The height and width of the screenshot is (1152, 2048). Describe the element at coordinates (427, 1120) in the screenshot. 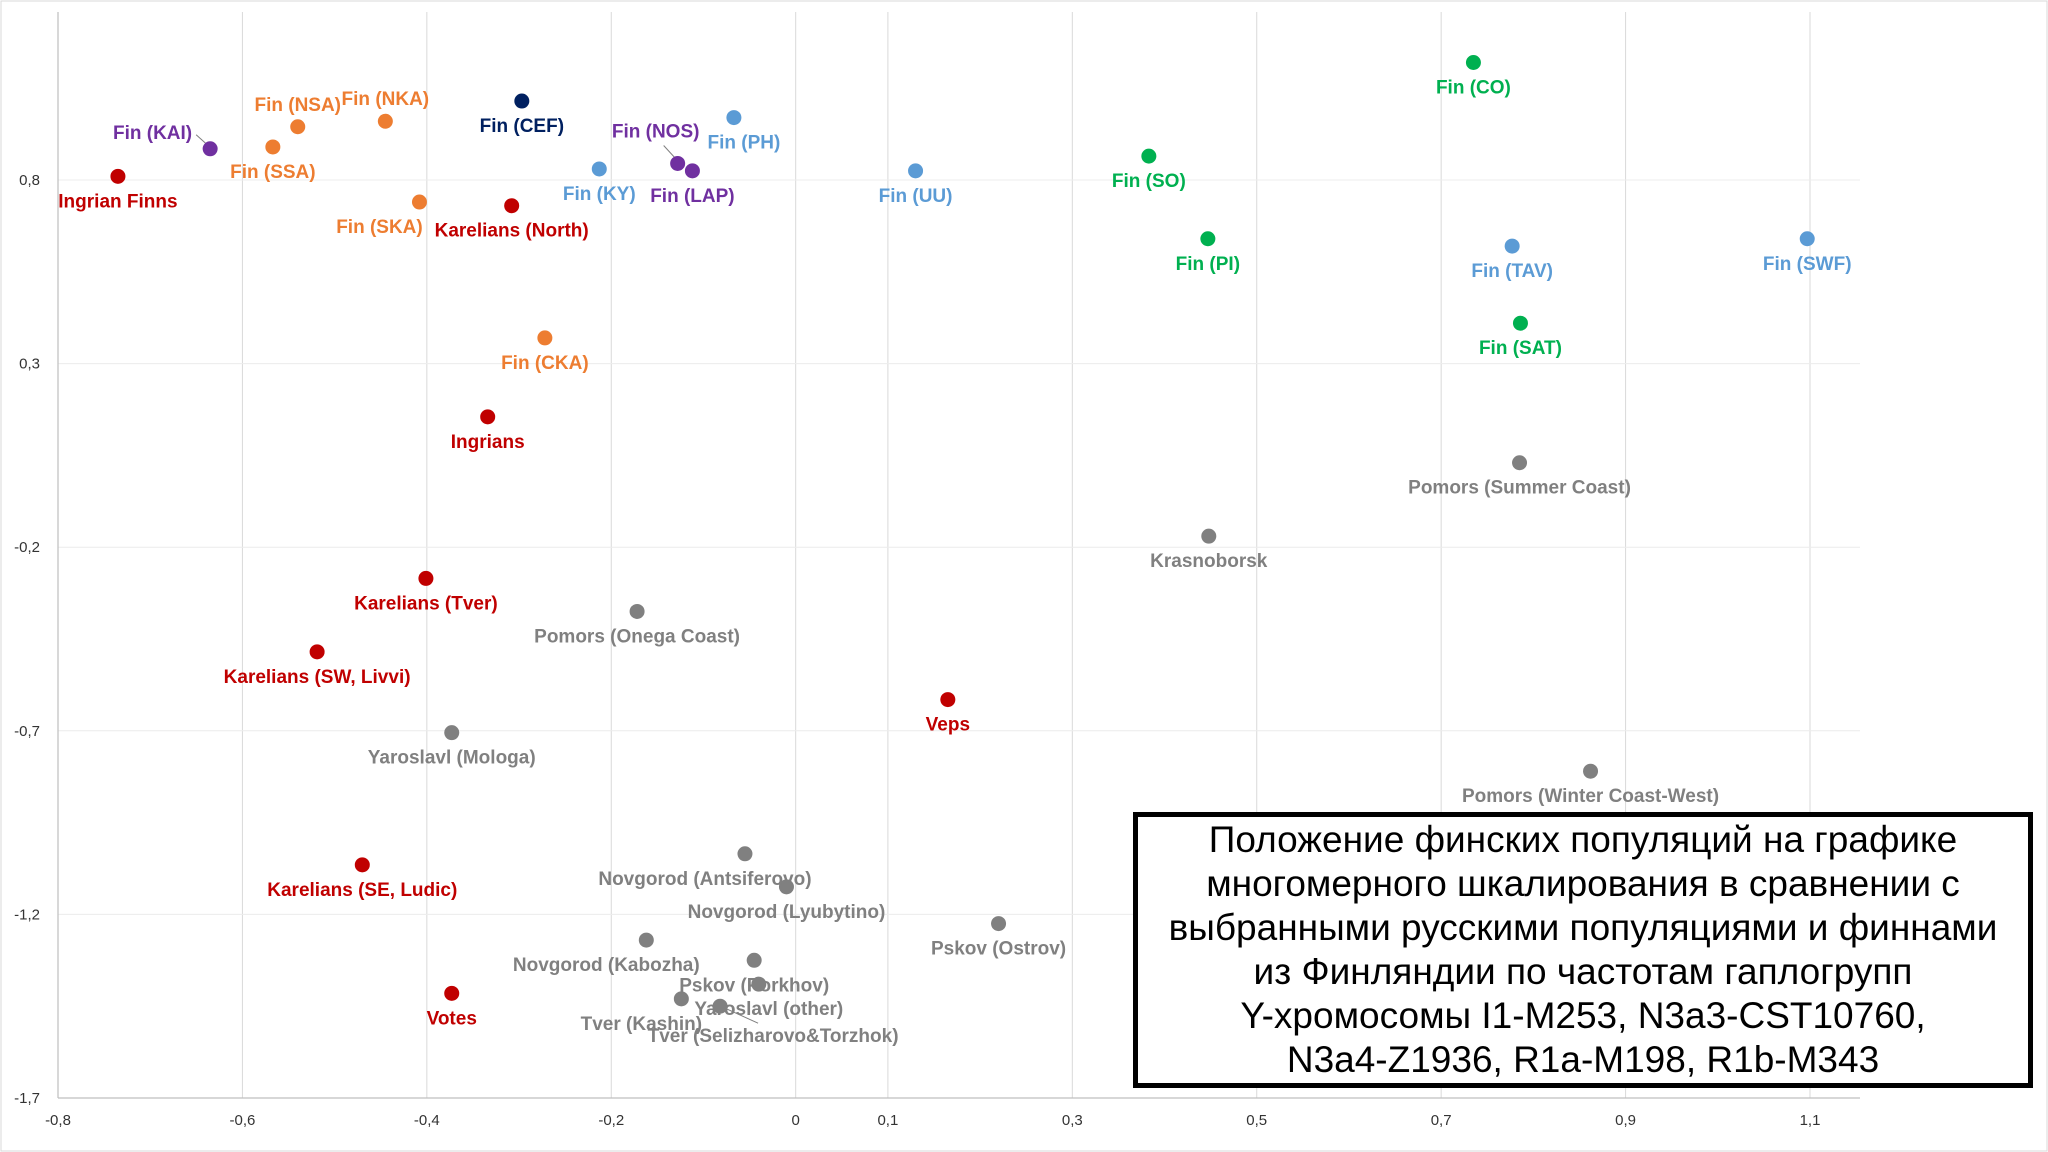

I see `x-tick-label: -0,4` at that location.